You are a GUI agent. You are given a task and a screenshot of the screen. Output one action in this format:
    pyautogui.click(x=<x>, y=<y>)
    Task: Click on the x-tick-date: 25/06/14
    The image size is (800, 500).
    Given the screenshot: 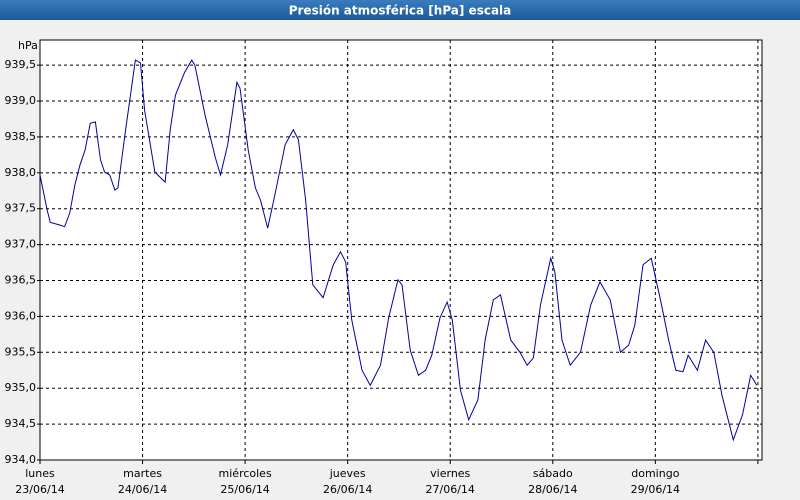 What is the action you would take?
    pyautogui.click(x=244, y=489)
    